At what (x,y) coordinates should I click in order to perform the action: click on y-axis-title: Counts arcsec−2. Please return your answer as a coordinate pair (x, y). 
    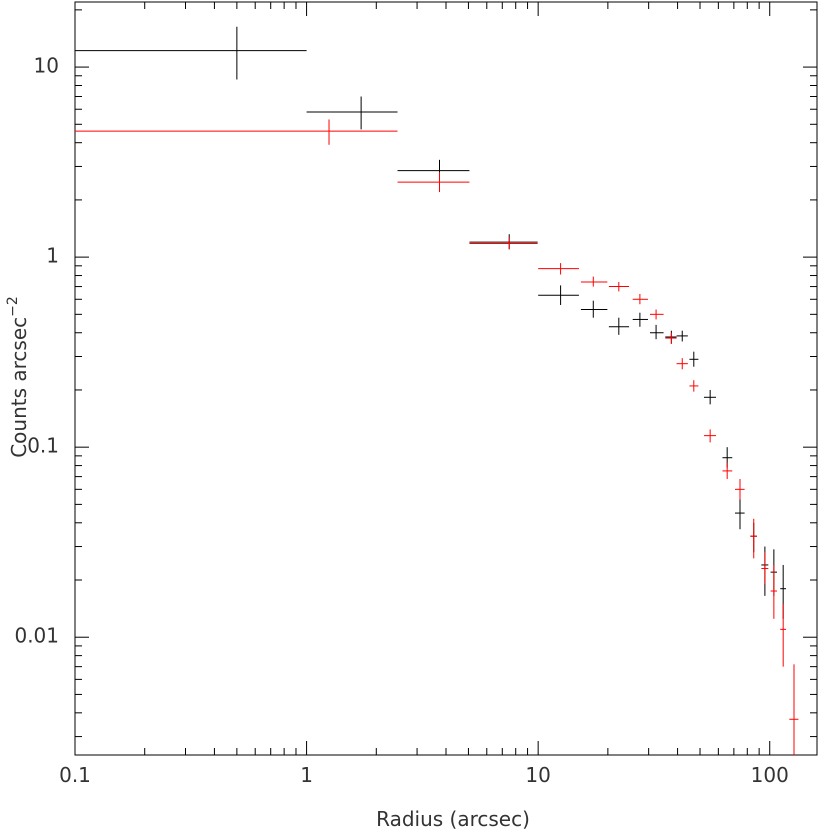
    Looking at the image, I should click on (18, 377).